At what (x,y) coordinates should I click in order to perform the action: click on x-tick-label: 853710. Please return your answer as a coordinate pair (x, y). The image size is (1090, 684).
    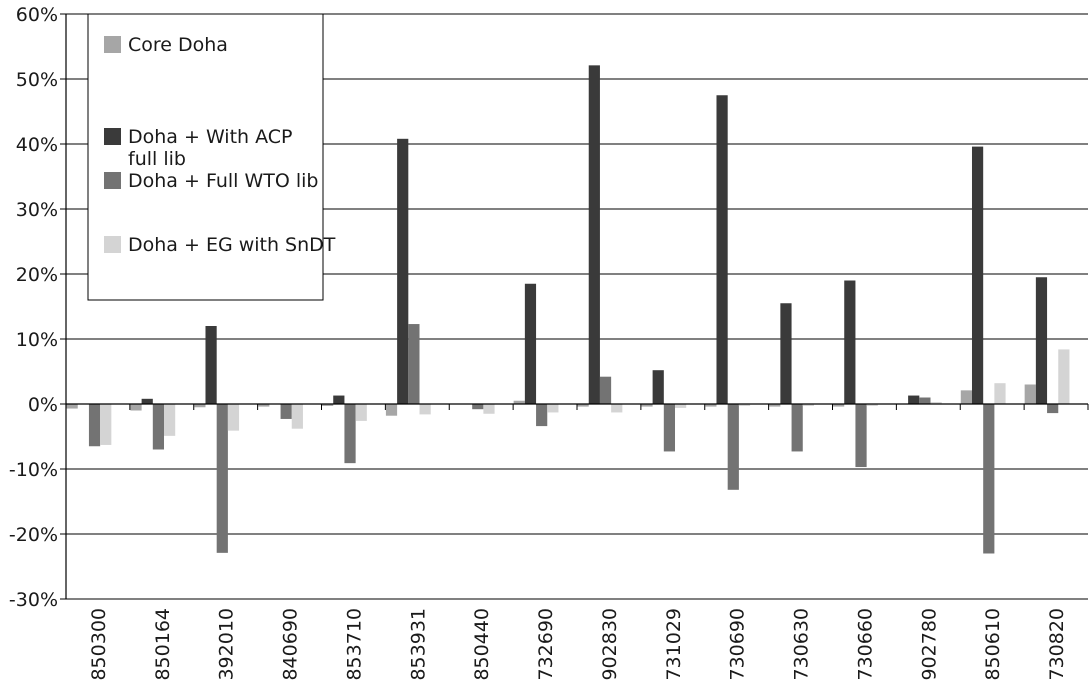
    Looking at the image, I should click on (354, 644).